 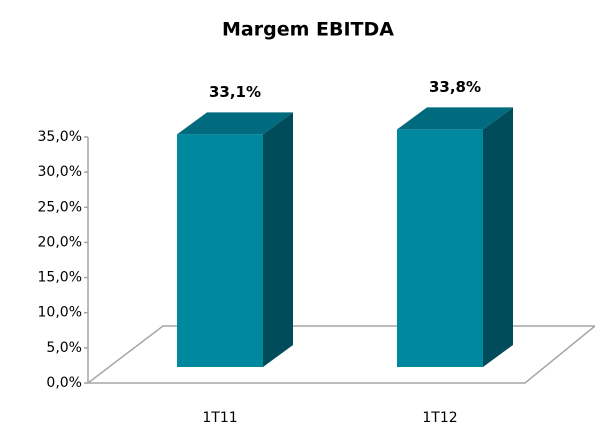 What do you see at coordinates (60, 207) in the screenshot?
I see `y-tick-label: 25,0%` at bounding box center [60, 207].